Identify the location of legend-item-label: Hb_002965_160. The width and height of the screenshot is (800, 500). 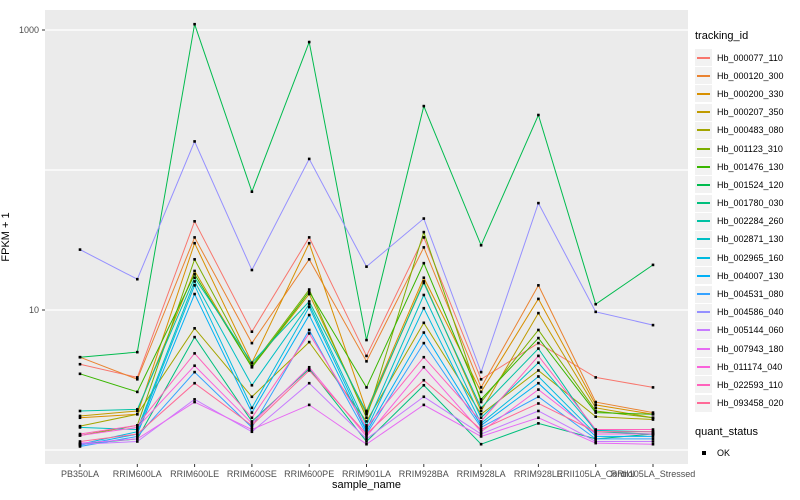
(750, 257).